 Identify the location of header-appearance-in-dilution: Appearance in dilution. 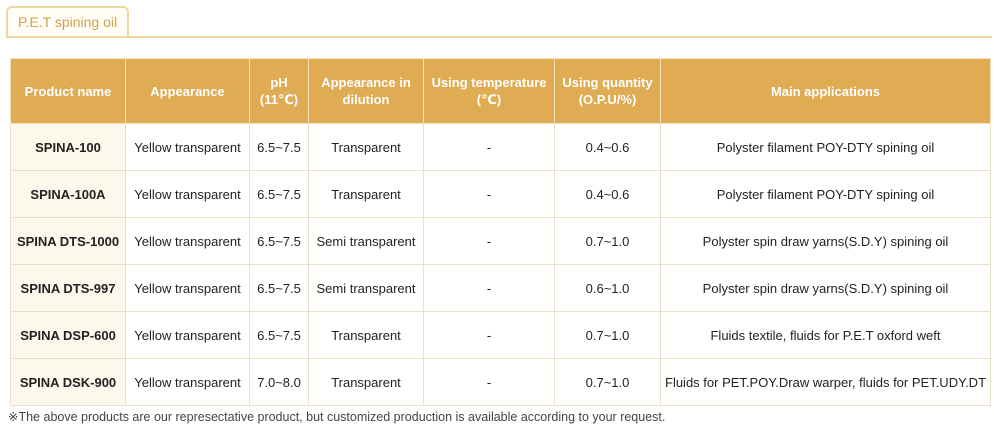
(366, 91).